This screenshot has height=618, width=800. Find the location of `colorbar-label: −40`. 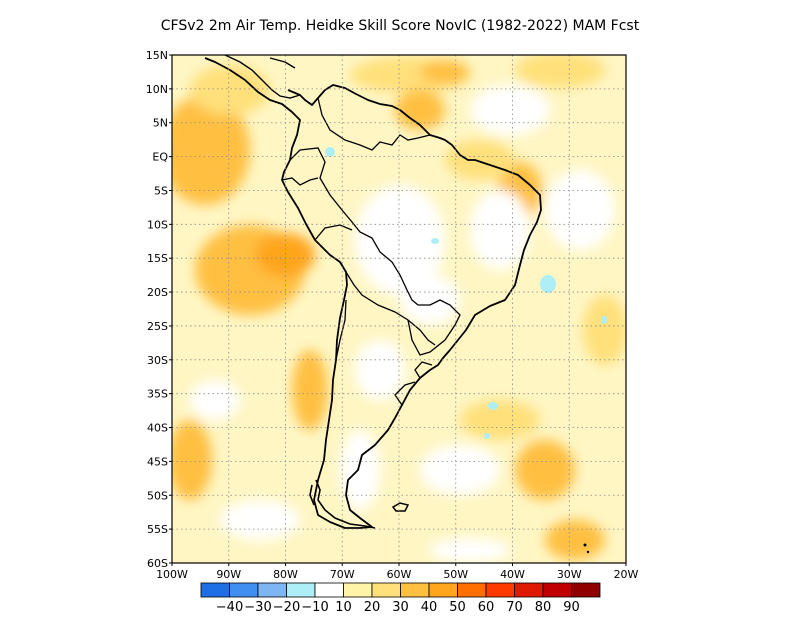

colorbar-label: −40 is located at coordinates (229, 607).